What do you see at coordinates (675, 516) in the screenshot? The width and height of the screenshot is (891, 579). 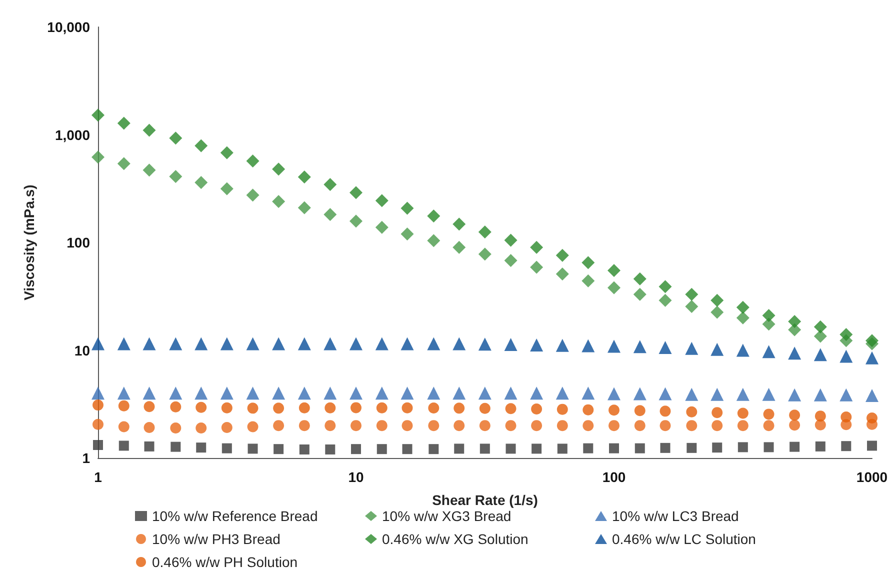 I see `legend-label: 10% w/w LC3 Bread` at bounding box center [675, 516].